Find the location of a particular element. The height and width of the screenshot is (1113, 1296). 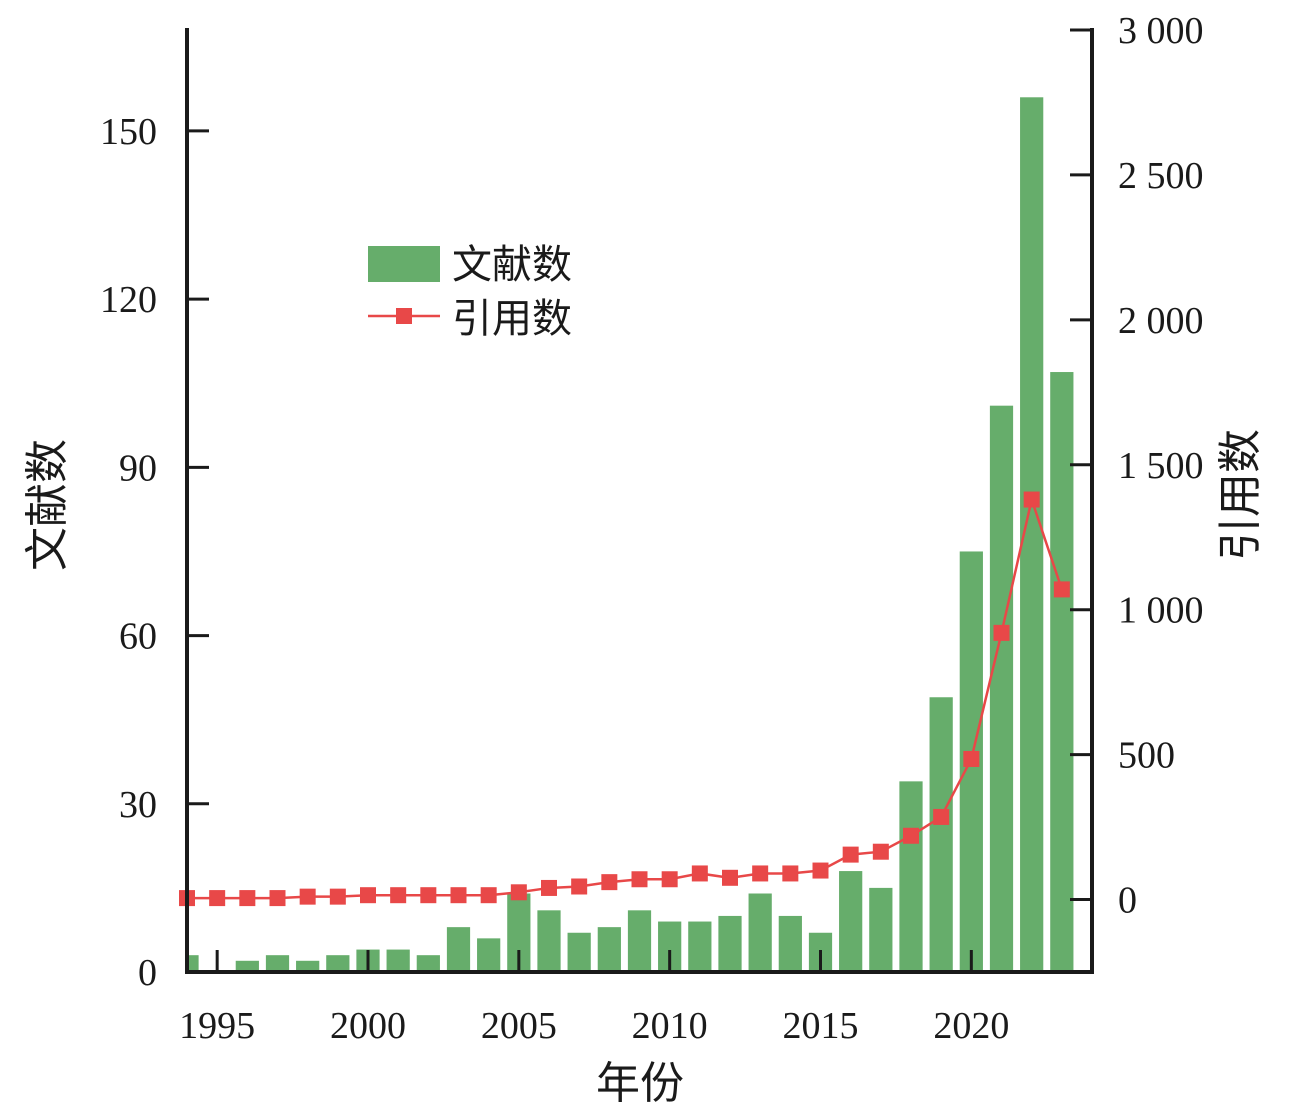

right-tick-label: 1 000 is located at coordinates (1161, 611).